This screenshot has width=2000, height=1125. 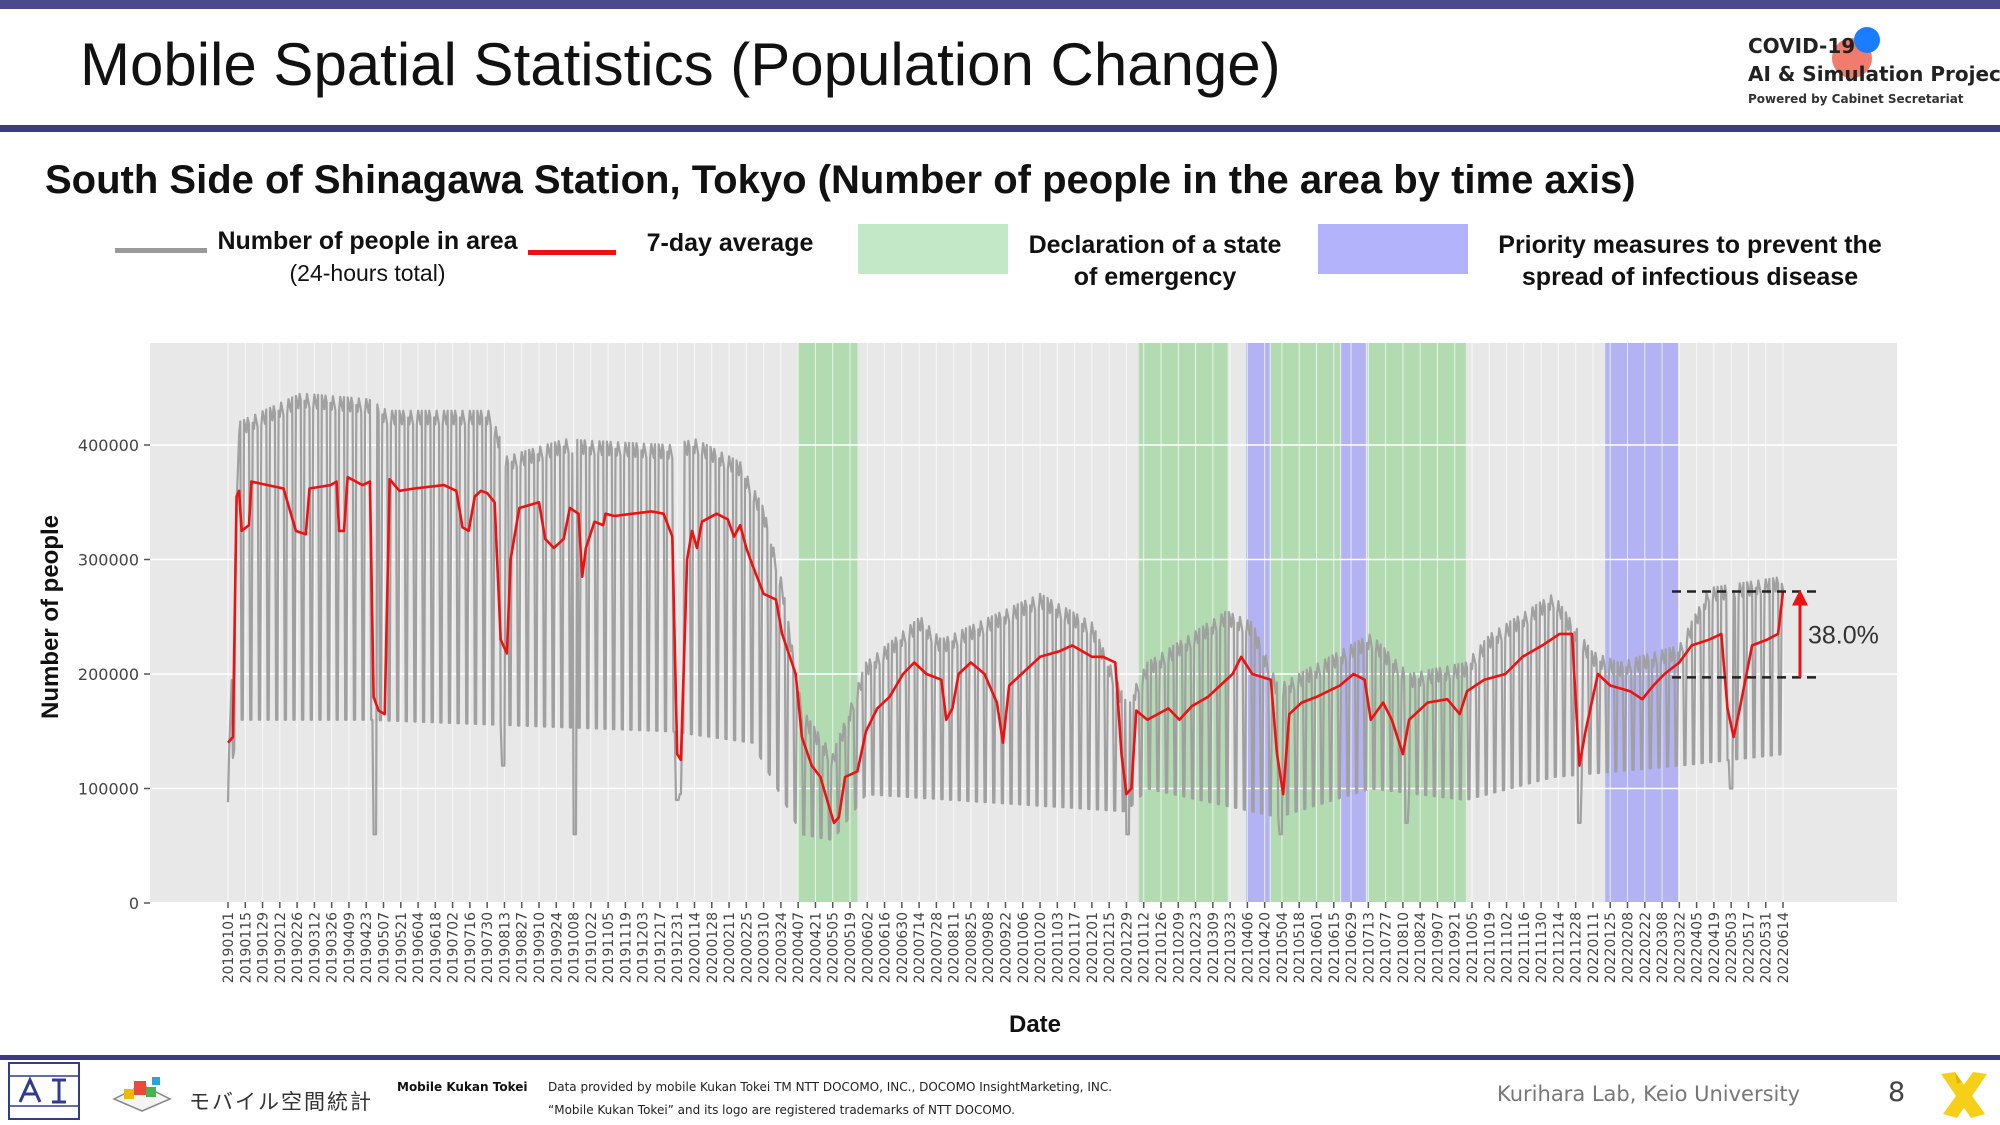 I want to click on x-tick-label-89: 20220531, so click(x=1767, y=947).